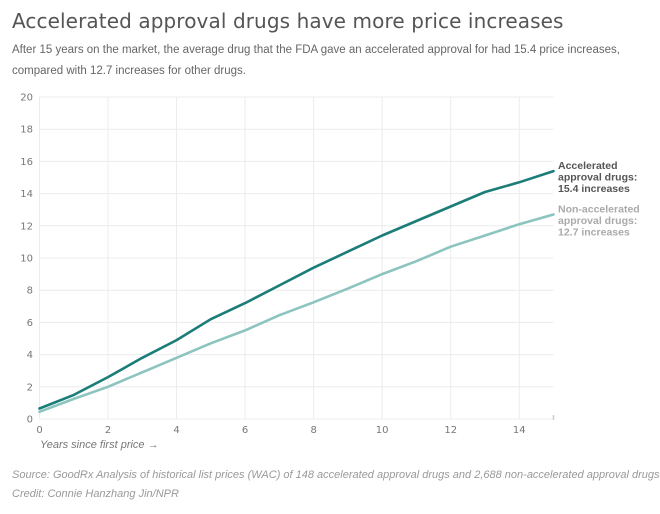 Image resolution: width=660 pixels, height=514 pixels. What do you see at coordinates (30, 355) in the screenshot?
I see `y-tick-label: 4` at bounding box center [30, 355].